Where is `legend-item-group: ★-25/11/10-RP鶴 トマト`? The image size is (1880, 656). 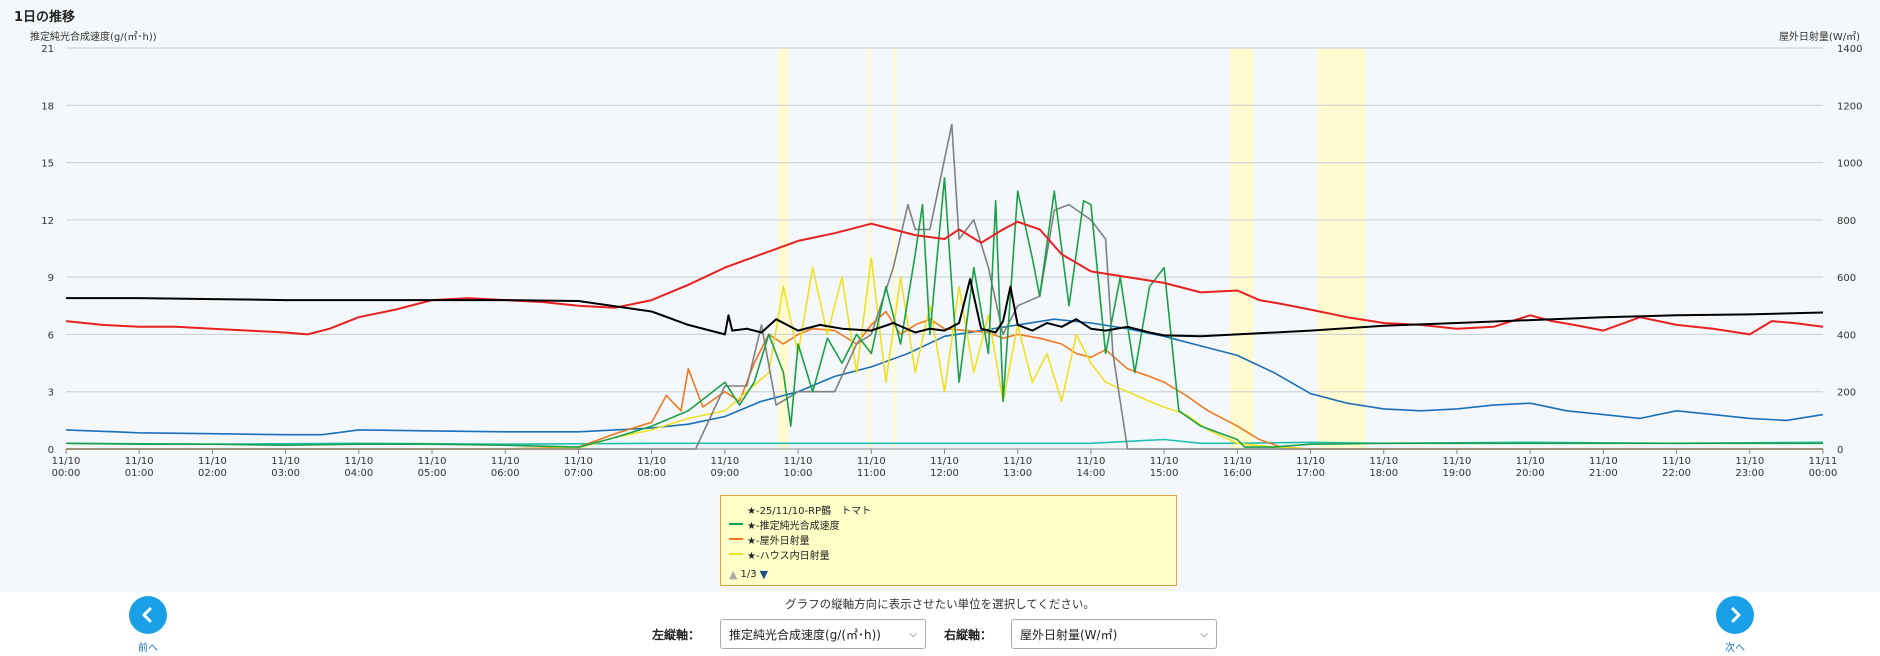
legend-item-group: ★-25/11/10-RP鶴 トマト is located at coordinates (800, 509).